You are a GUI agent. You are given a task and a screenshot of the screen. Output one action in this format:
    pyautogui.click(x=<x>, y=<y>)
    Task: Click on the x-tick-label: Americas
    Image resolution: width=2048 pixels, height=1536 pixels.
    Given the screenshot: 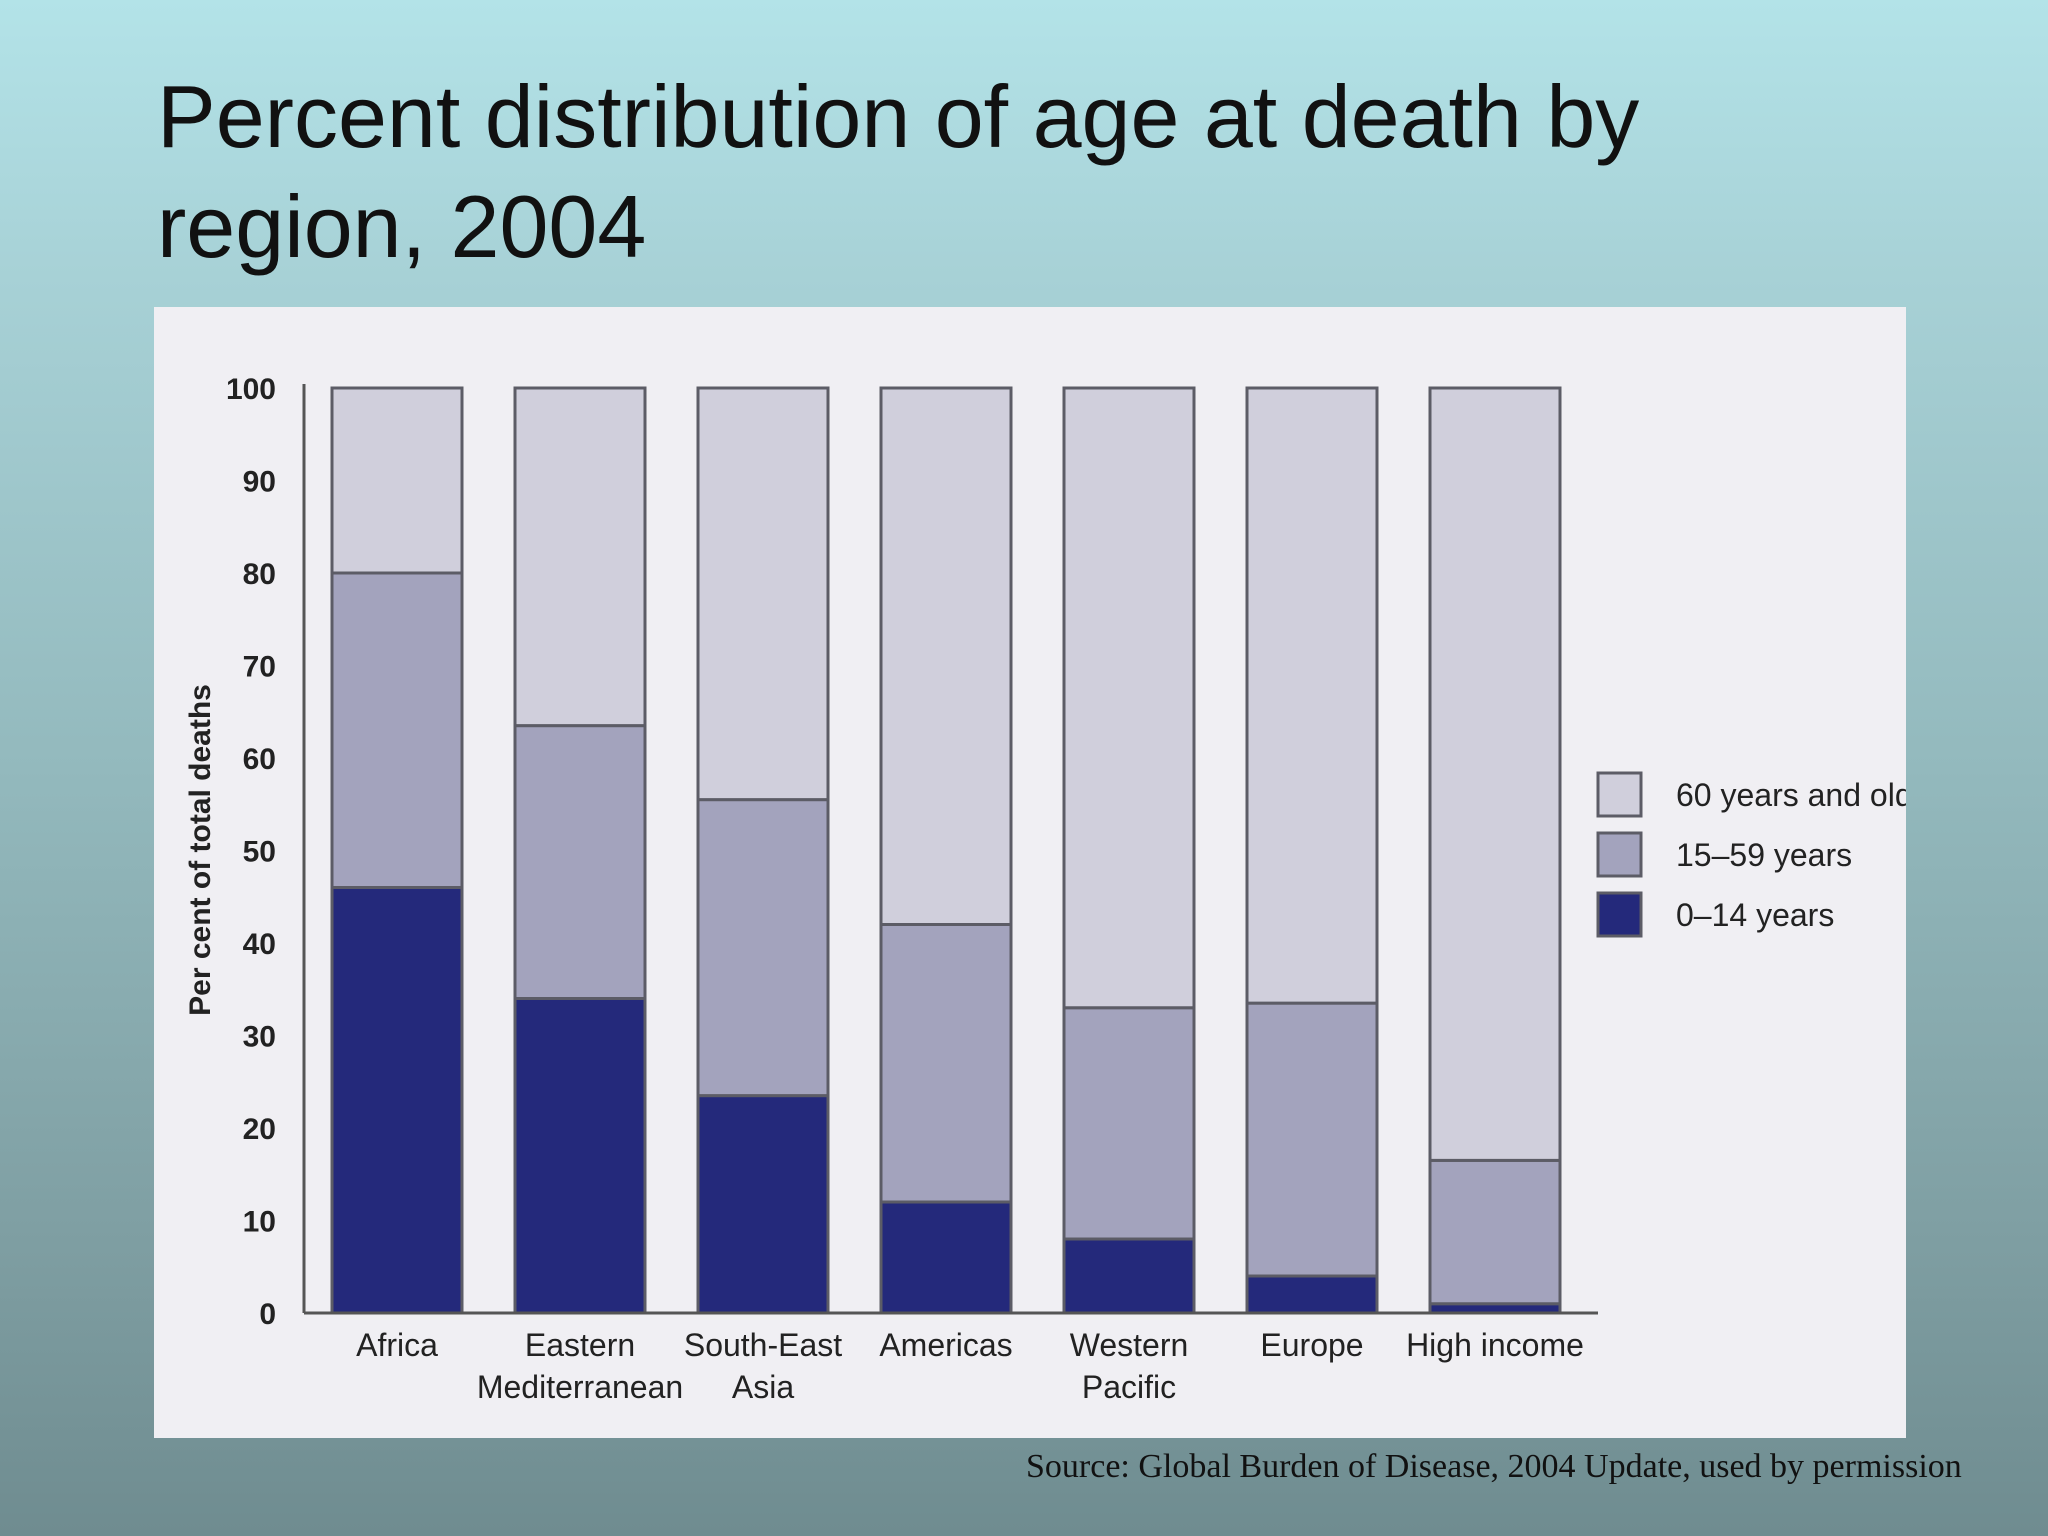 What is the action you would take?
    pyautogui.click(x=945, y=1345)
    